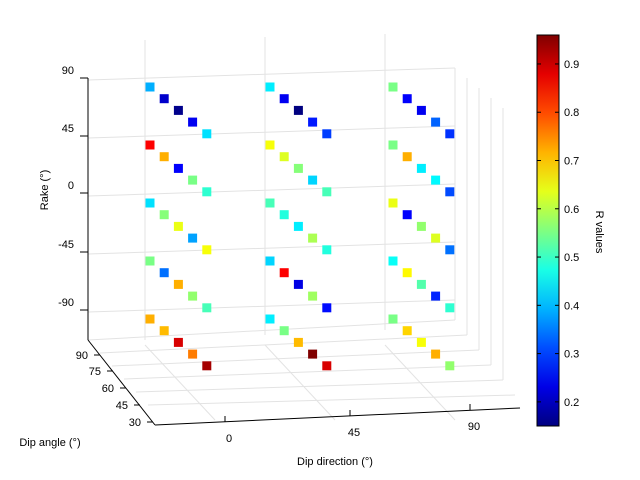 Image resolution: width=640 pixels, height=480 pixels. Describe the element at coordinates (49, 443) in the screenshot. I see `y-axis-title: Dip angle (°)` at that location.